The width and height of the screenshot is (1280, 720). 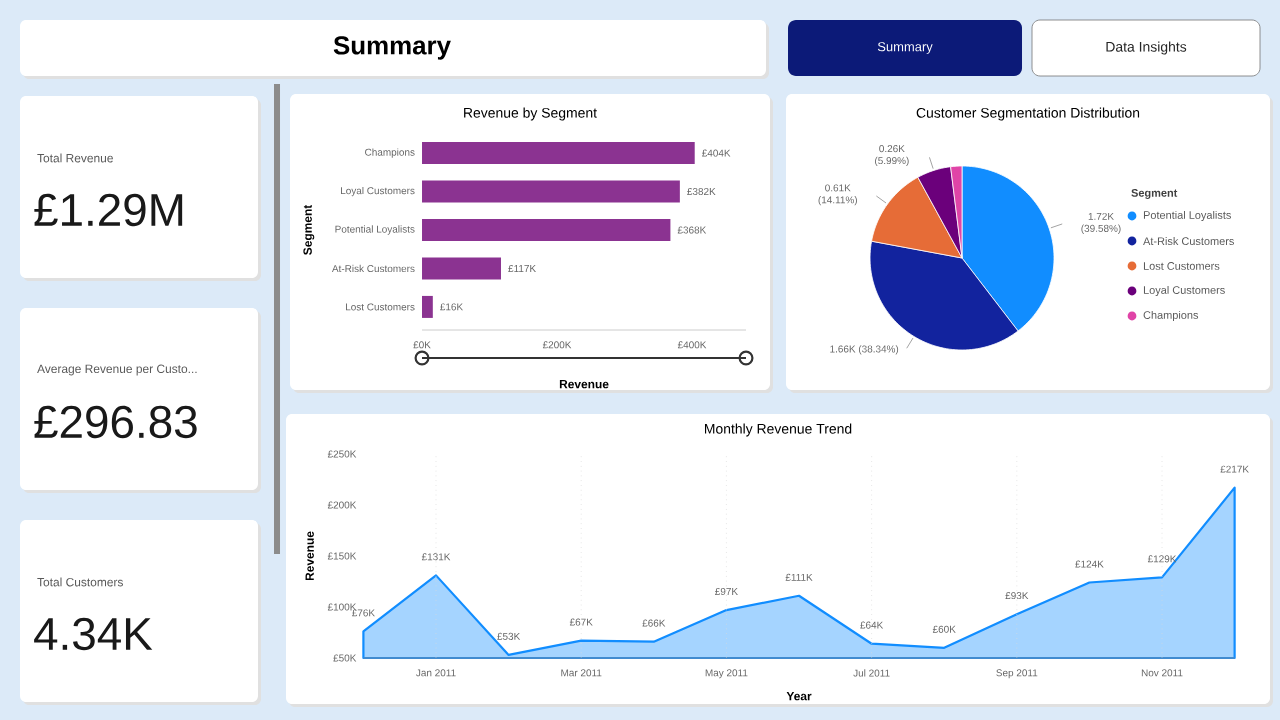 I want to click on text: £296.83, so click(x=115, y=422).